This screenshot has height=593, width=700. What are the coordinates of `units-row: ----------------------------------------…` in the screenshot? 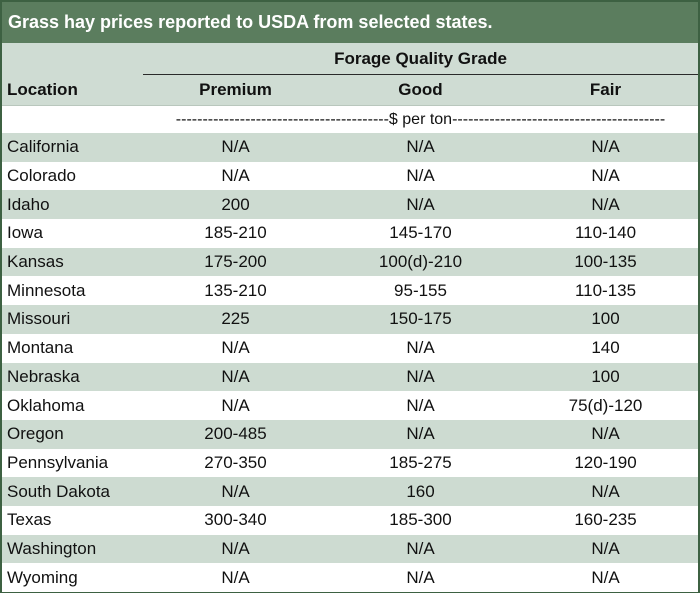 It's located at (350, 119).